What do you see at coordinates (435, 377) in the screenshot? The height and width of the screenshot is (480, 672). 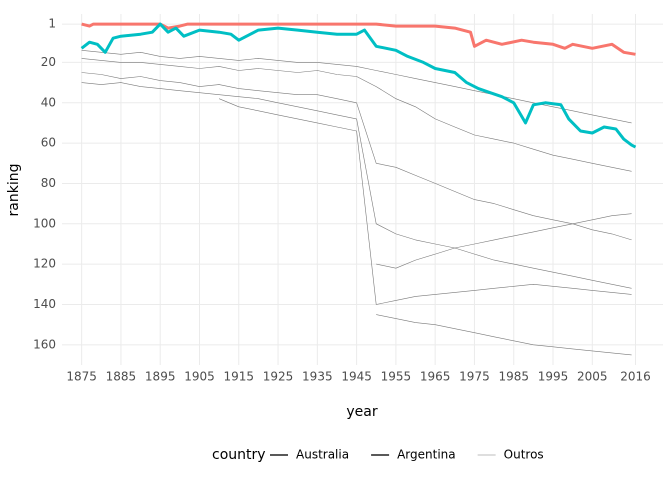 I see `x-tick-label: 1965` at bounding box center [435, 377].